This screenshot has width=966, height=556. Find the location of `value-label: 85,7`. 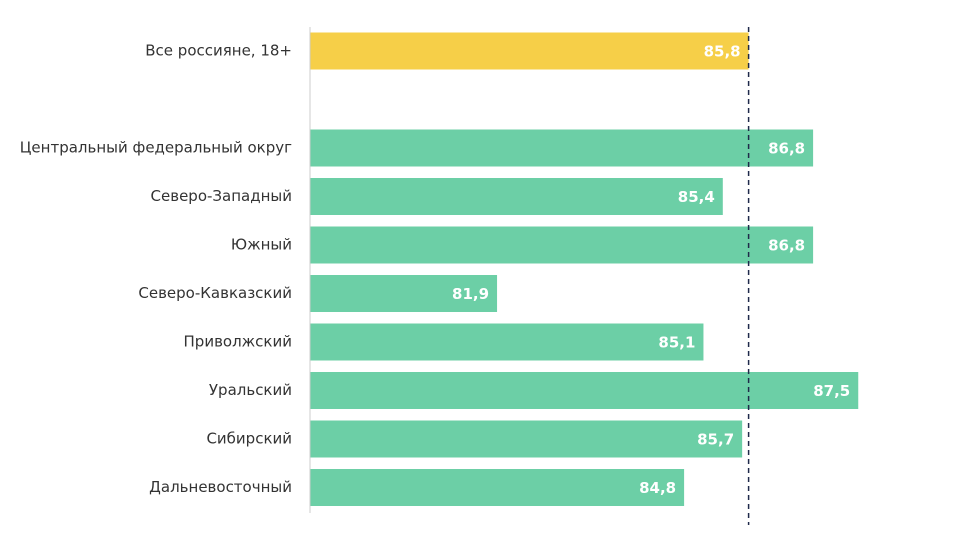

value-label: 85,7 is located at coordinates (715, 440).